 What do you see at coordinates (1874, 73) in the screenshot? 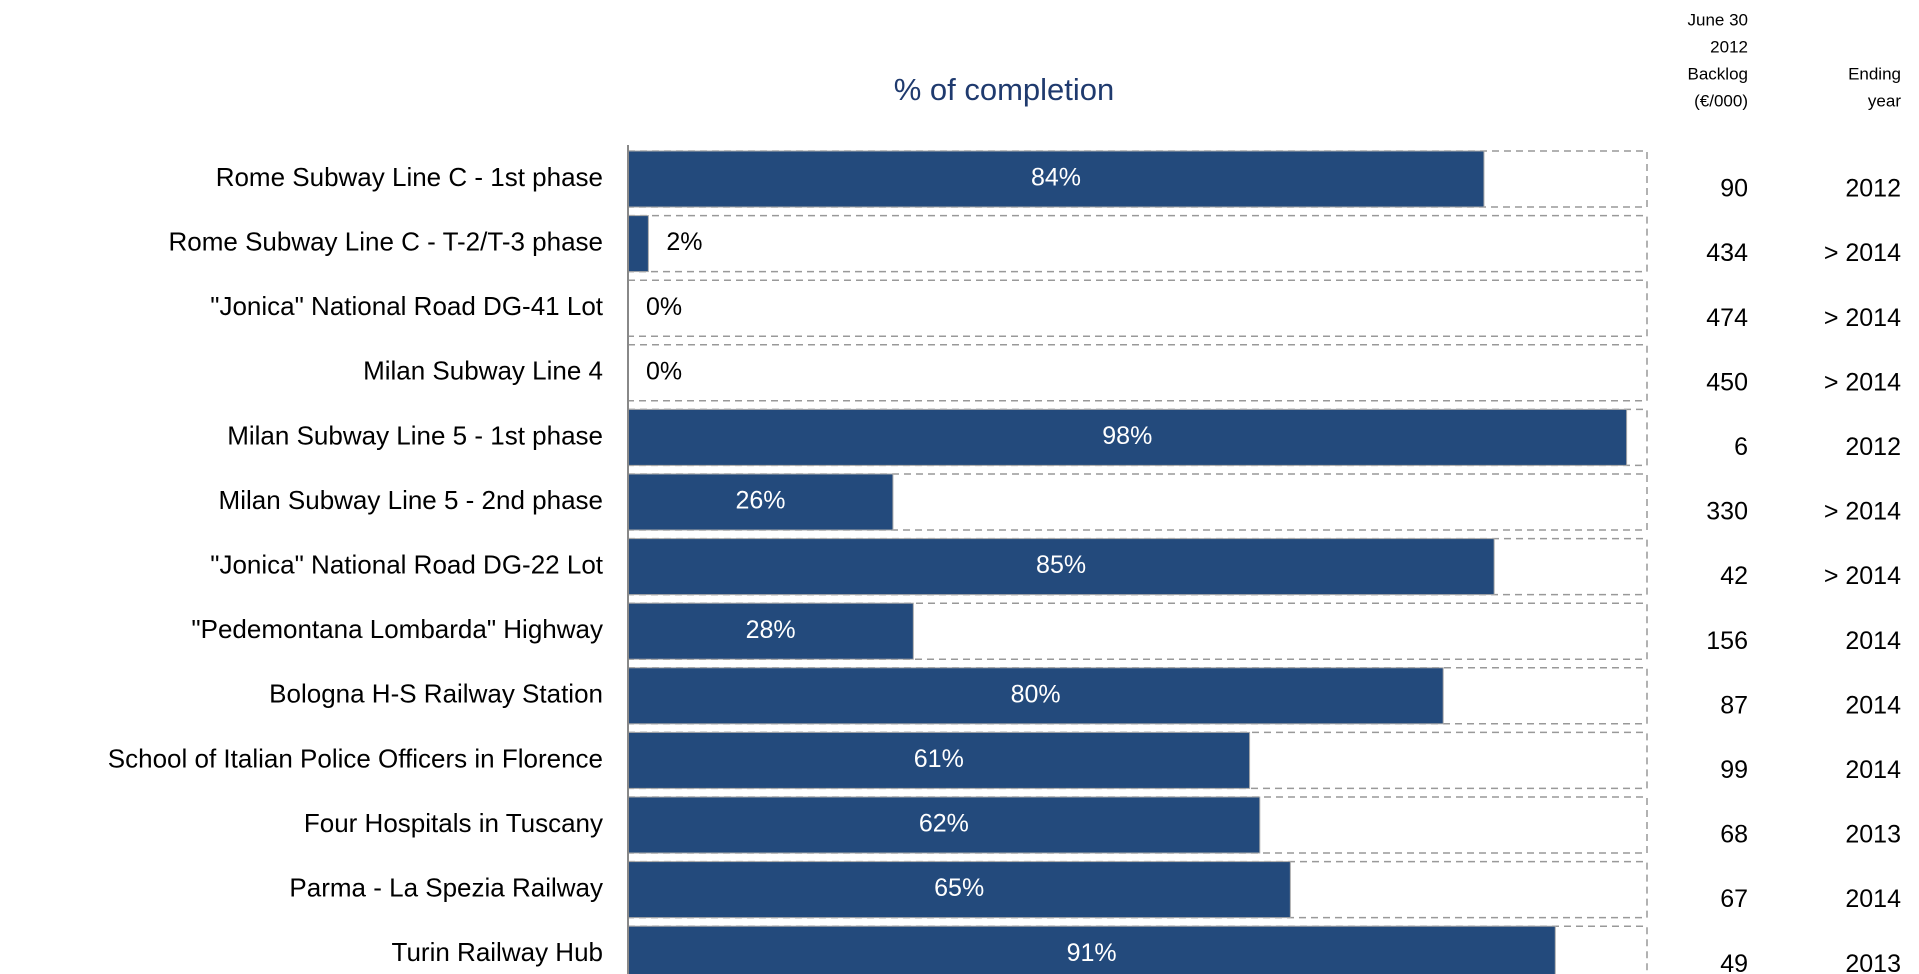
I see `column-header: Ending` at bounding box center [1874, 73].